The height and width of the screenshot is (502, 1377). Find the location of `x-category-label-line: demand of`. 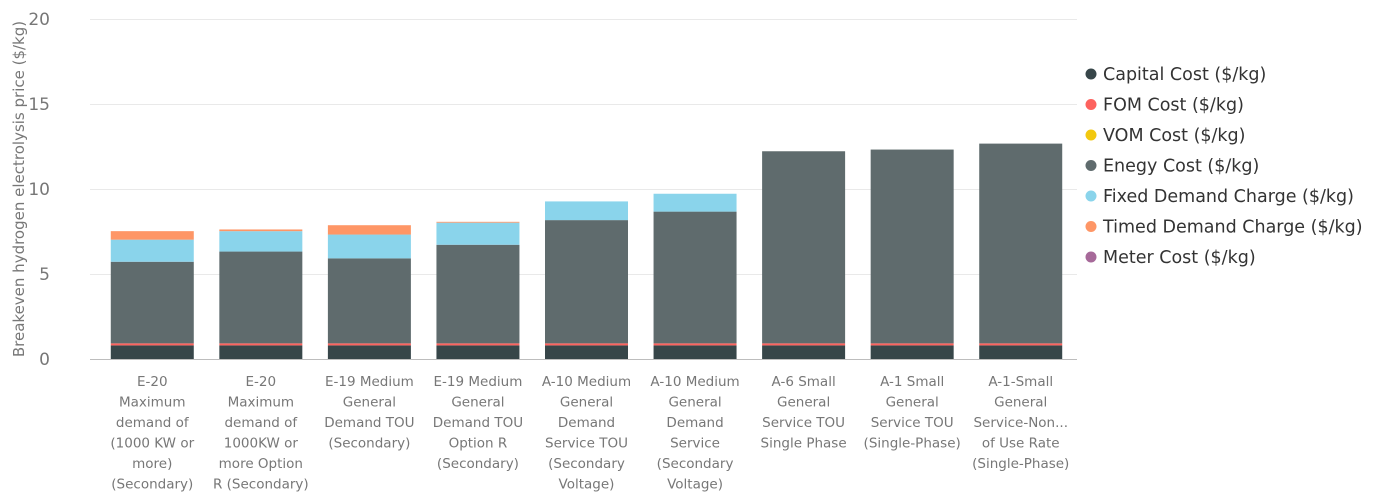

x-category-label-line: demand of is located at coordinates (153, 423).